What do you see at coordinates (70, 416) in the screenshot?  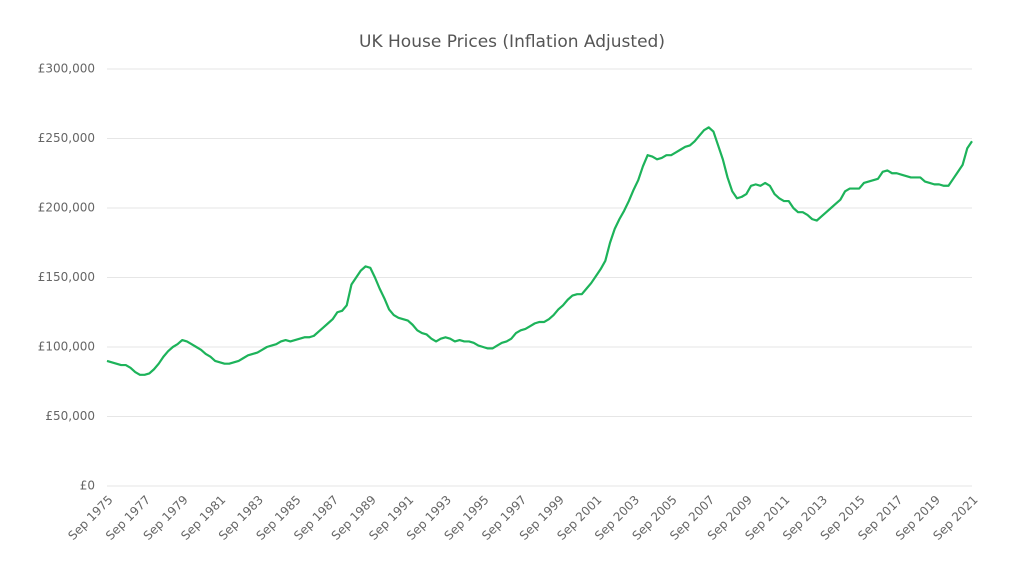 I see `y-tick-label: £50,000` at bounding box center [70, 416].